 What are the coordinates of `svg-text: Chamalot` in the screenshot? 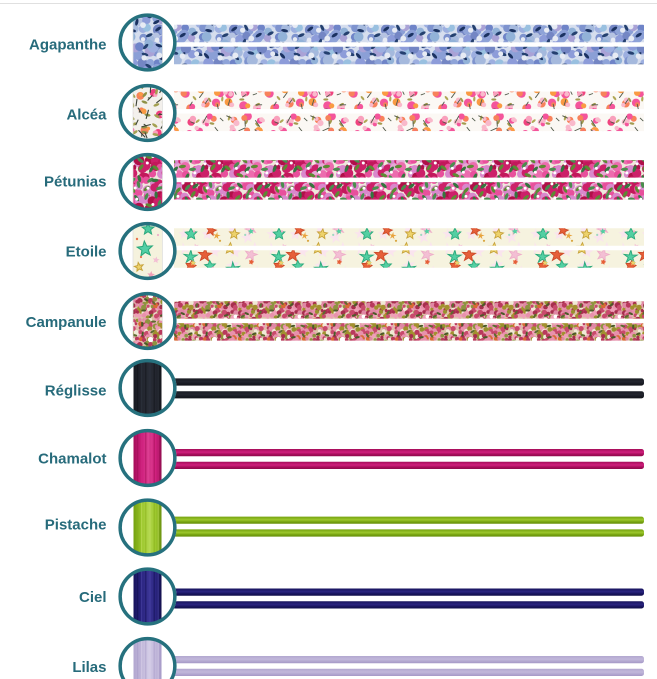 It's located at (72, 459).